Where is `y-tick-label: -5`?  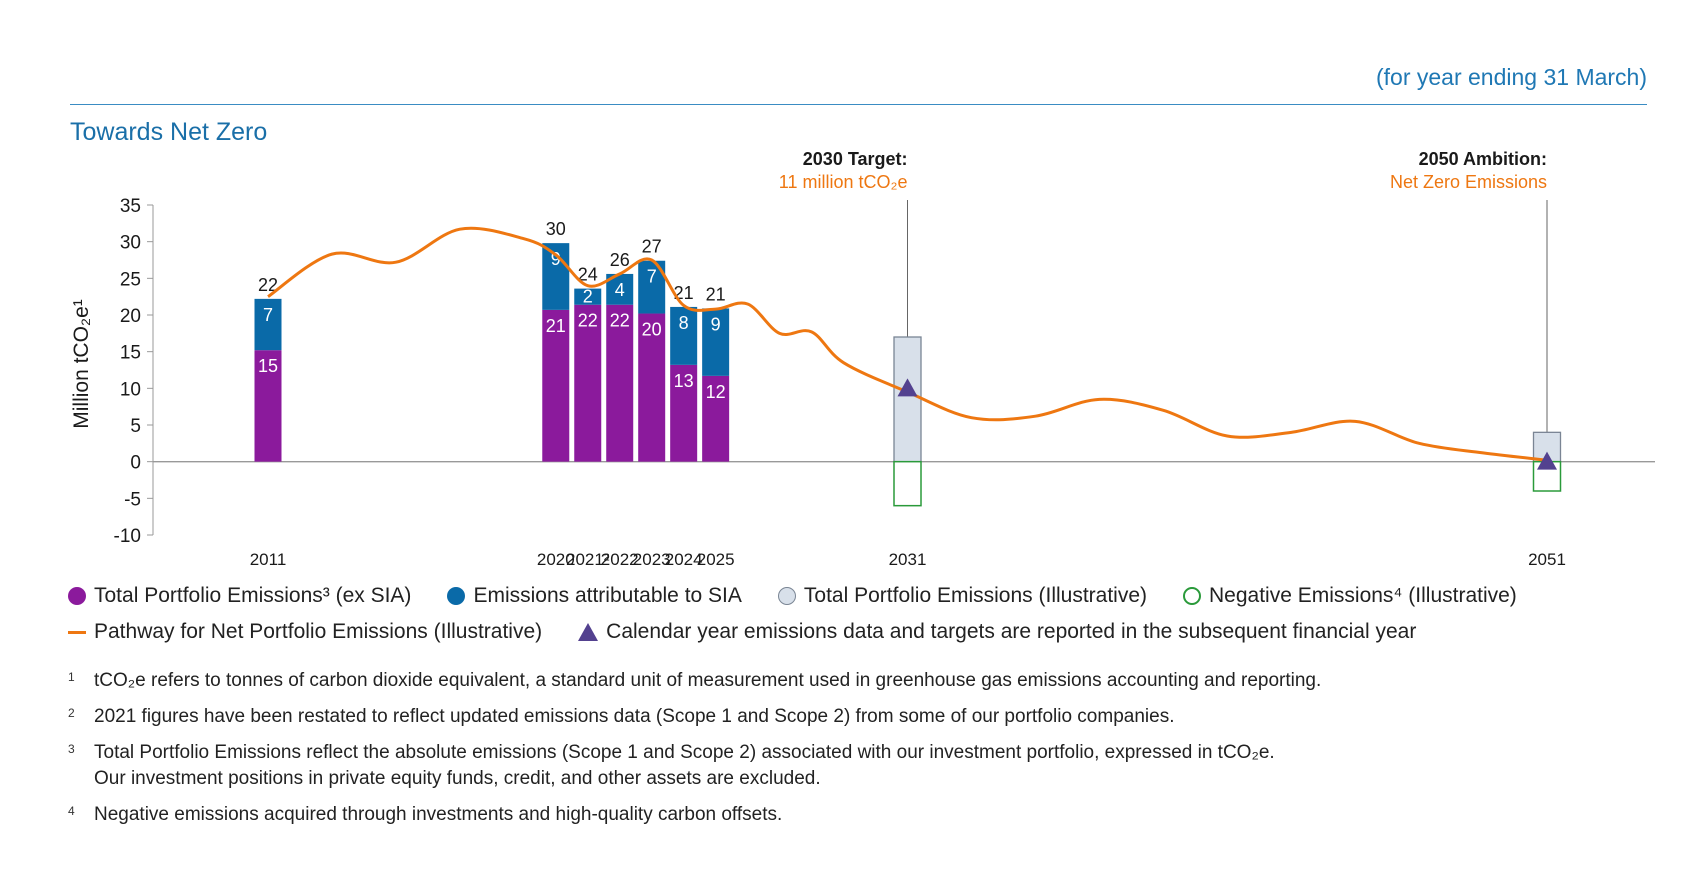 y-tick-label: -5 is located at coordinates (132, 499).